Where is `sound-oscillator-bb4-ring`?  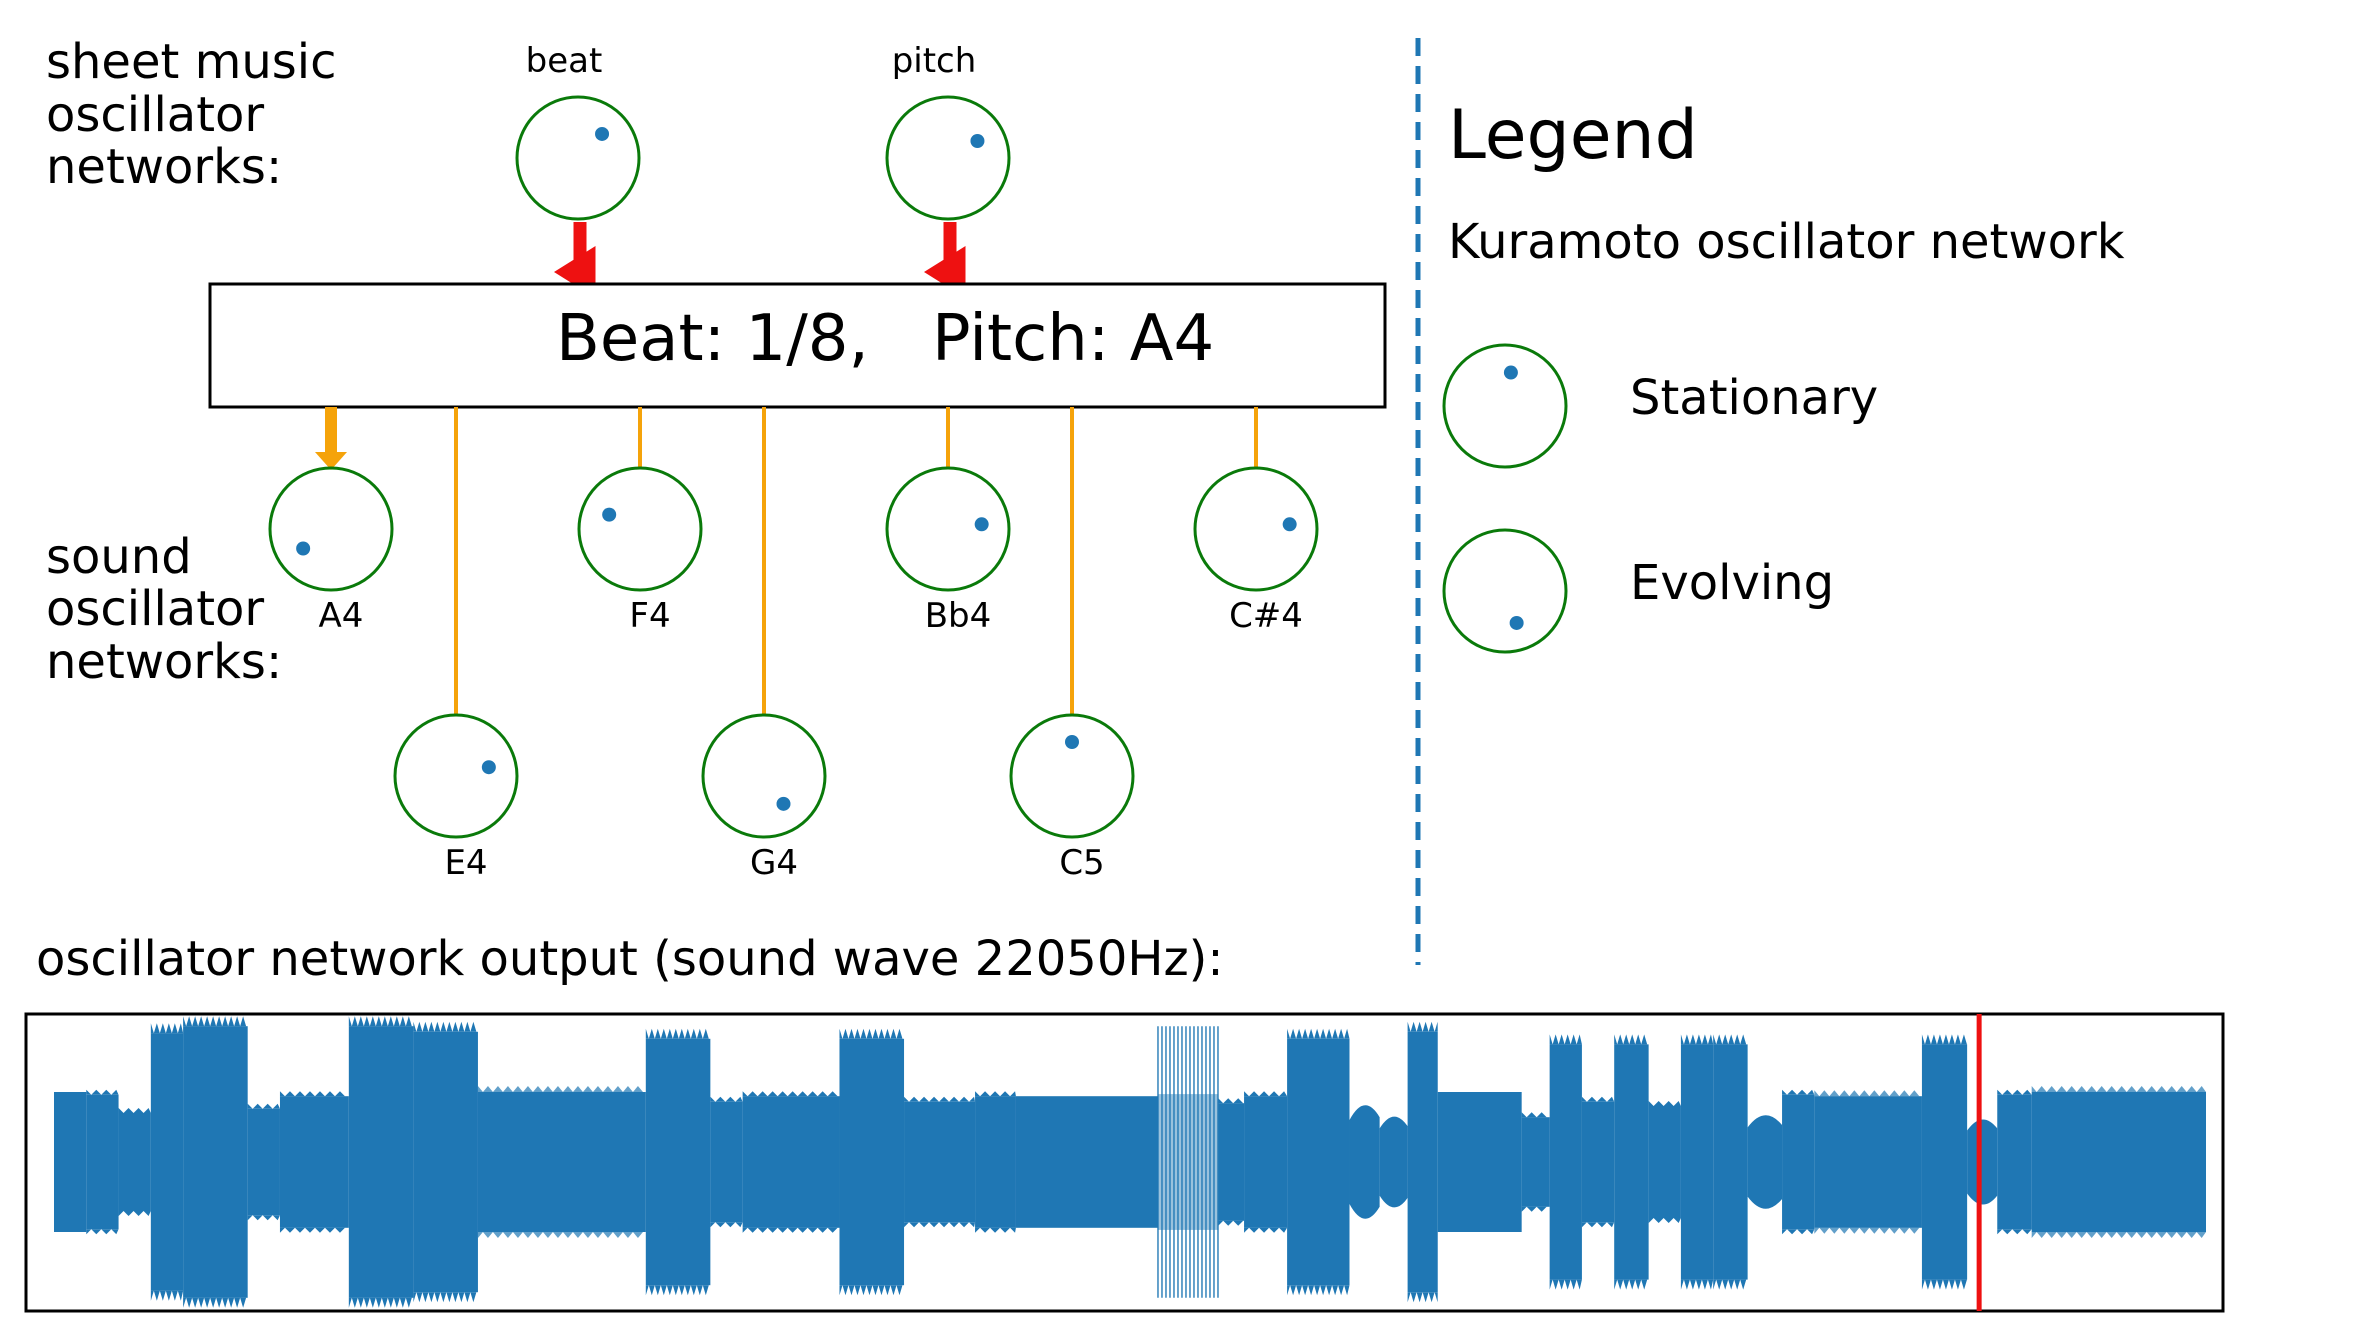 sound-oscillator-bb4-ring is located at coordinates (948, 529).